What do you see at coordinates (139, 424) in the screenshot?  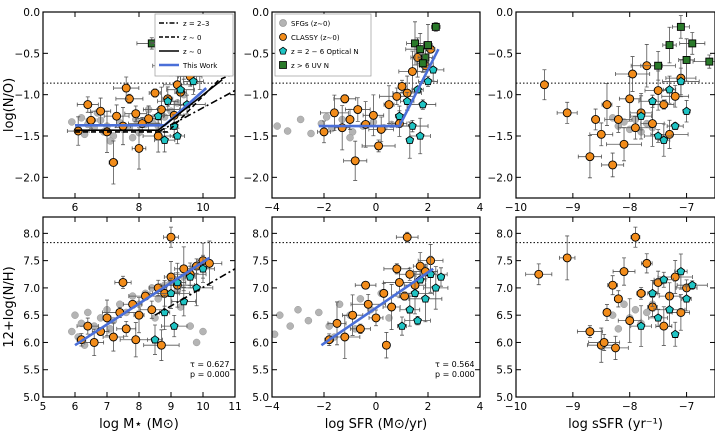 I see `x-axis-label: log M⋆ (M⊙)` at bounding box center [139, 424].